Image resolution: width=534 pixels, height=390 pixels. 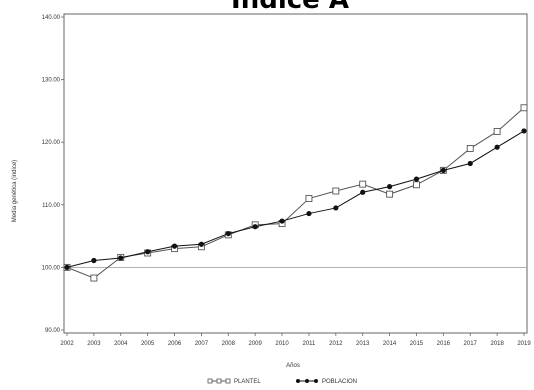 What do you see at coordinates (51, 206) in the screenshot?
I see `y-tick-label: 110.00` at bounding box center [51, 206].